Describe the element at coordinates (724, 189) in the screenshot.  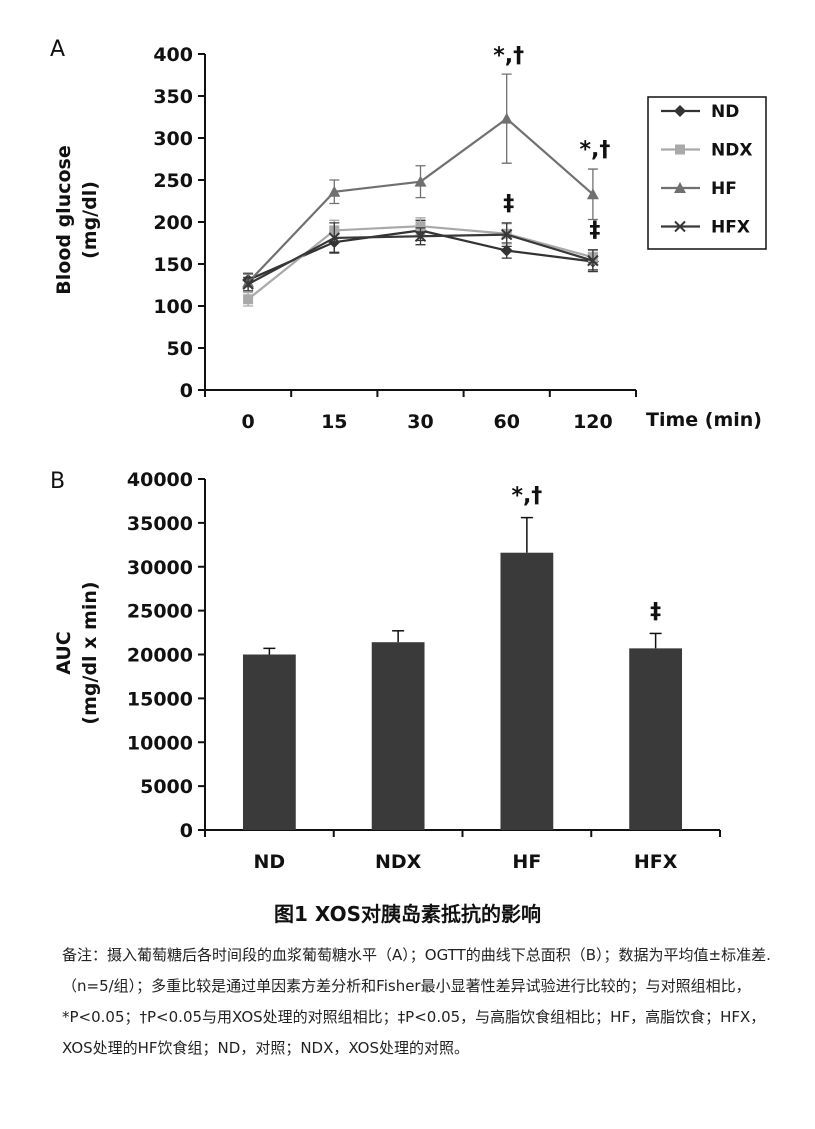
I see `legend-label: HF` at that location.